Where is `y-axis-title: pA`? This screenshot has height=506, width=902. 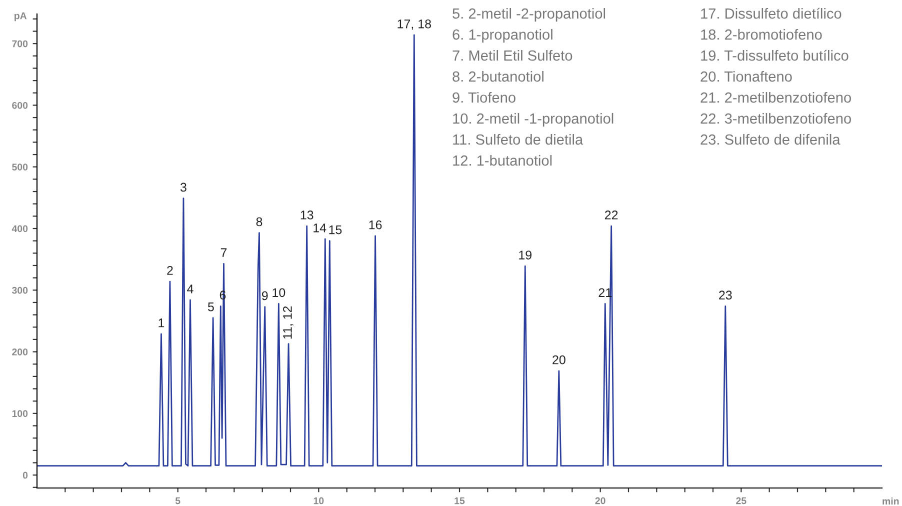 y-axis-title: pA is located at coordinates (20, 17).